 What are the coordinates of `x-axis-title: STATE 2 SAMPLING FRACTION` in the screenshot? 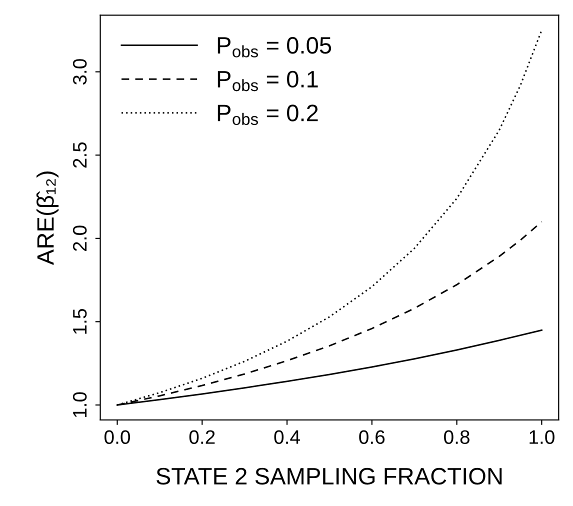 It's located at (329, 476).